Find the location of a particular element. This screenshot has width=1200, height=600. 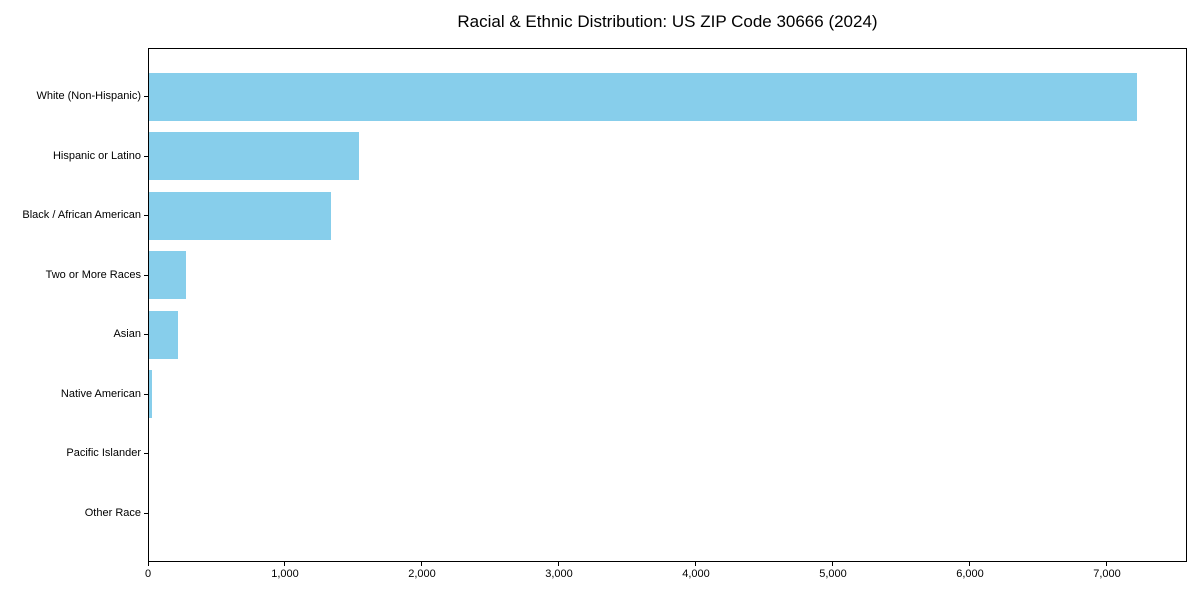

y-tick-label: White (Non-Hispanic) is located at coordinates (88, 96).